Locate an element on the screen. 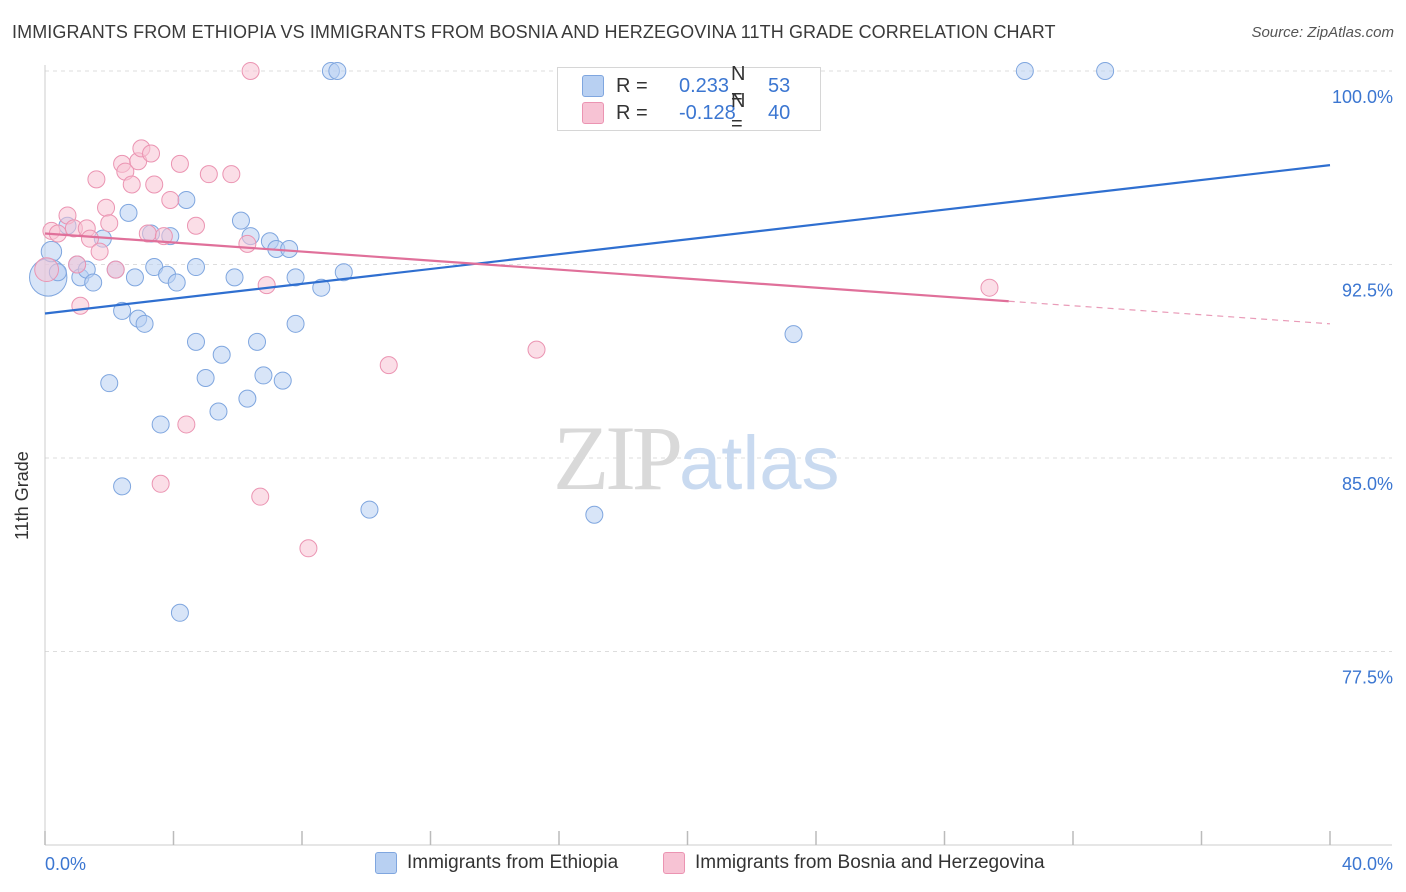  y-tick-label: 100.0% is located at coordinates (1362, 97).